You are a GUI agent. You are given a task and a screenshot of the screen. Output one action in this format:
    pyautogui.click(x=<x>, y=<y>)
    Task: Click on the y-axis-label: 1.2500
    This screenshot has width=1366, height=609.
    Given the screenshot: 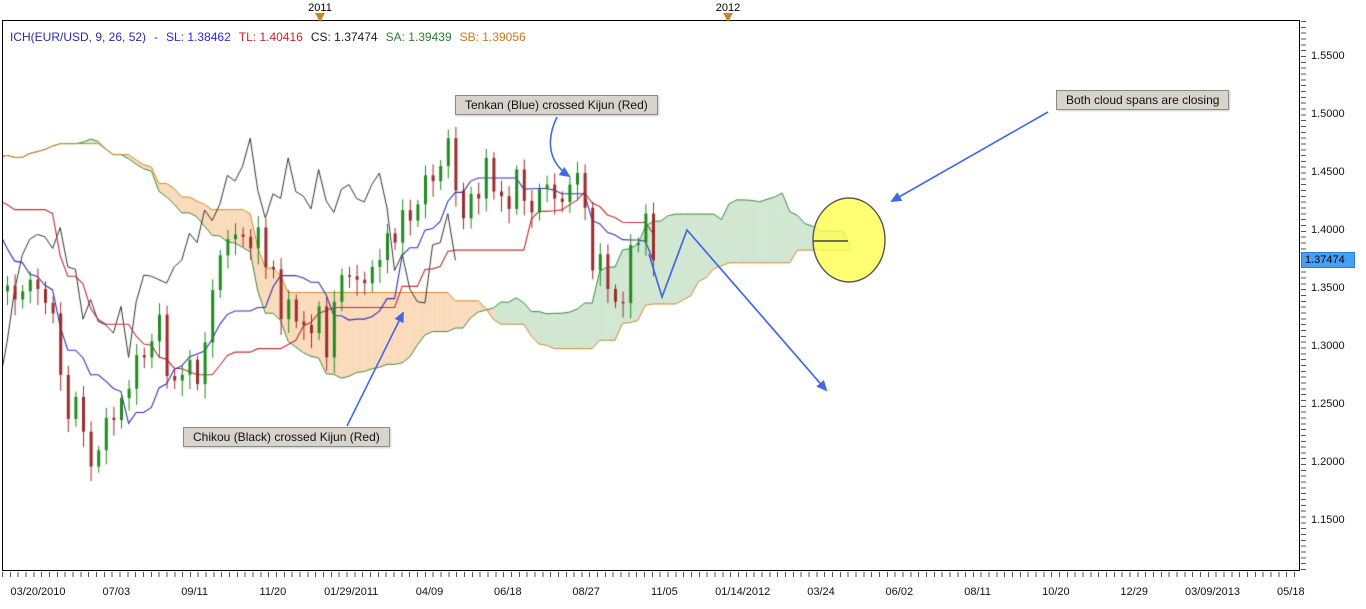 What is the action you would take?
    pyautogui.click(x=1328, y=404)
    